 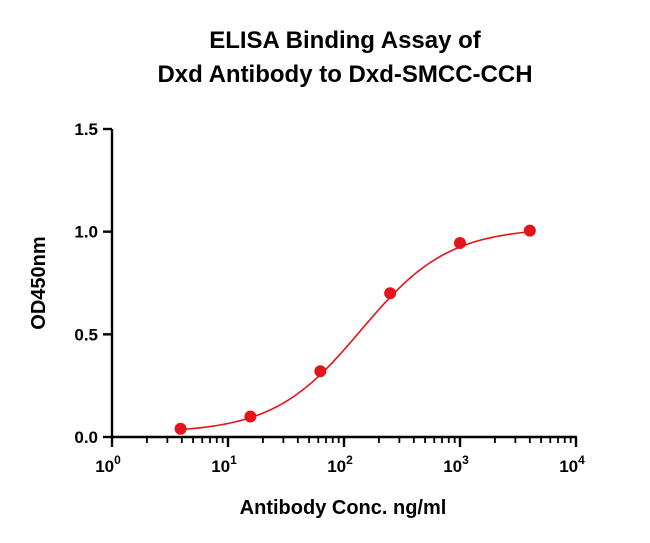 What do you see at coordinates (39, 282) in the screenshot?
I see `y-axis-title: OD450nm` at bounding box center [39, 282].